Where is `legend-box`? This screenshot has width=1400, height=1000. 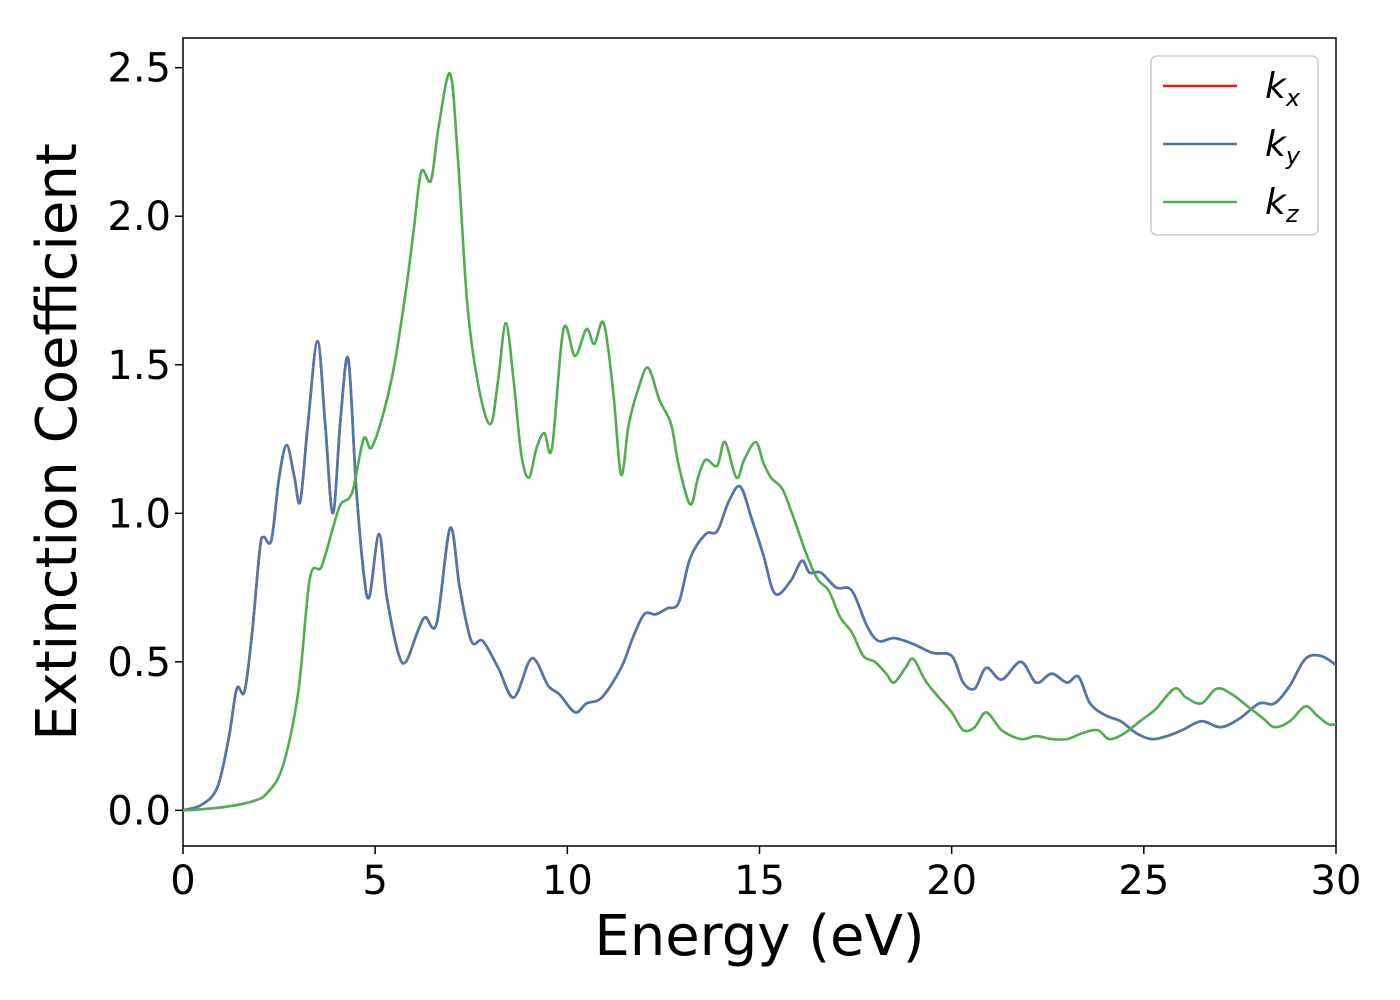
legend-box is located at coordinates (1234, 145).